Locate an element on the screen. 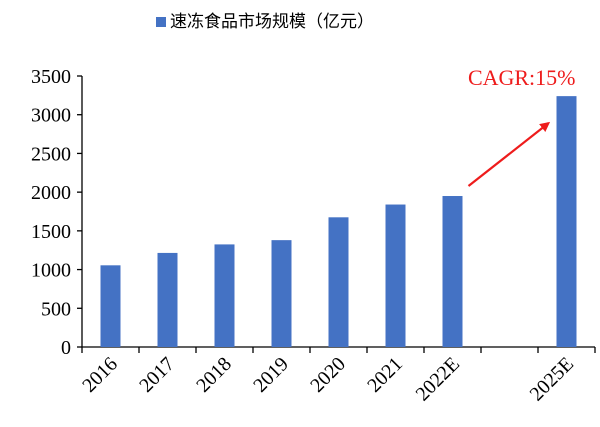  y-tick-label: 2000 is located at coordinates (51, 193).